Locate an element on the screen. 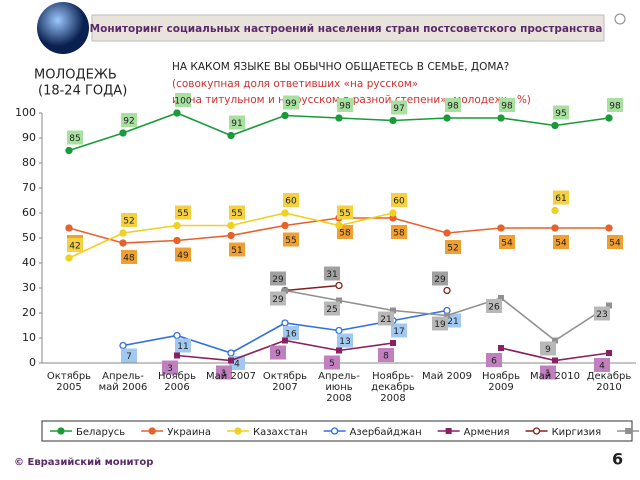  y-tick-label: 40 is located at coordinates (29, 262).